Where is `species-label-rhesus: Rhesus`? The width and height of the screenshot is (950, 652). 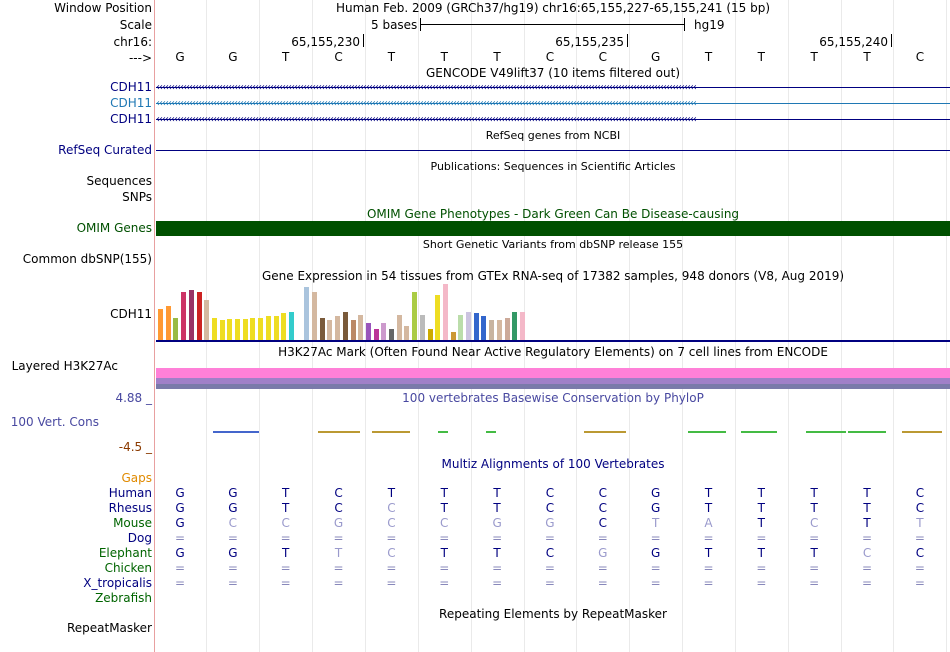 species-label-rhesus: Rhesus is located at coordinates (130, 508).